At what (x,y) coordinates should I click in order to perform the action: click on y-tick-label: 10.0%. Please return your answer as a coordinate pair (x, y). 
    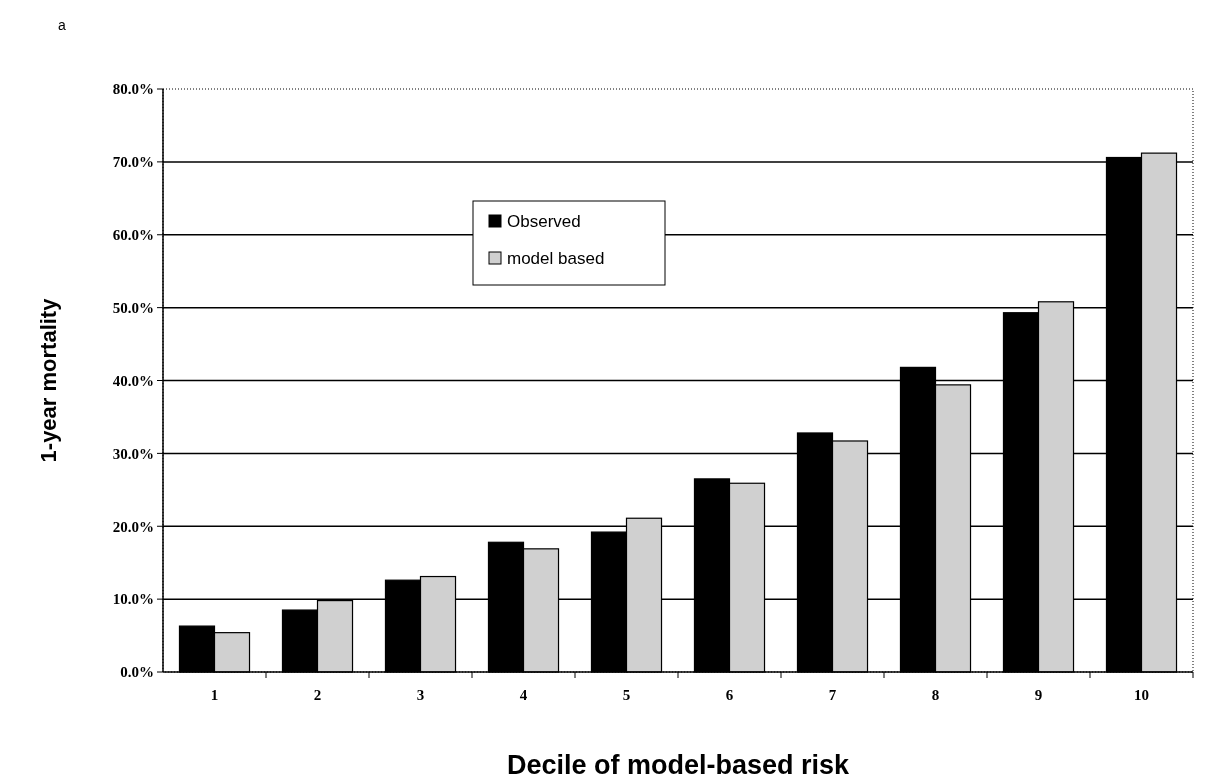
    Looking at the image, I should click on (133, 599).